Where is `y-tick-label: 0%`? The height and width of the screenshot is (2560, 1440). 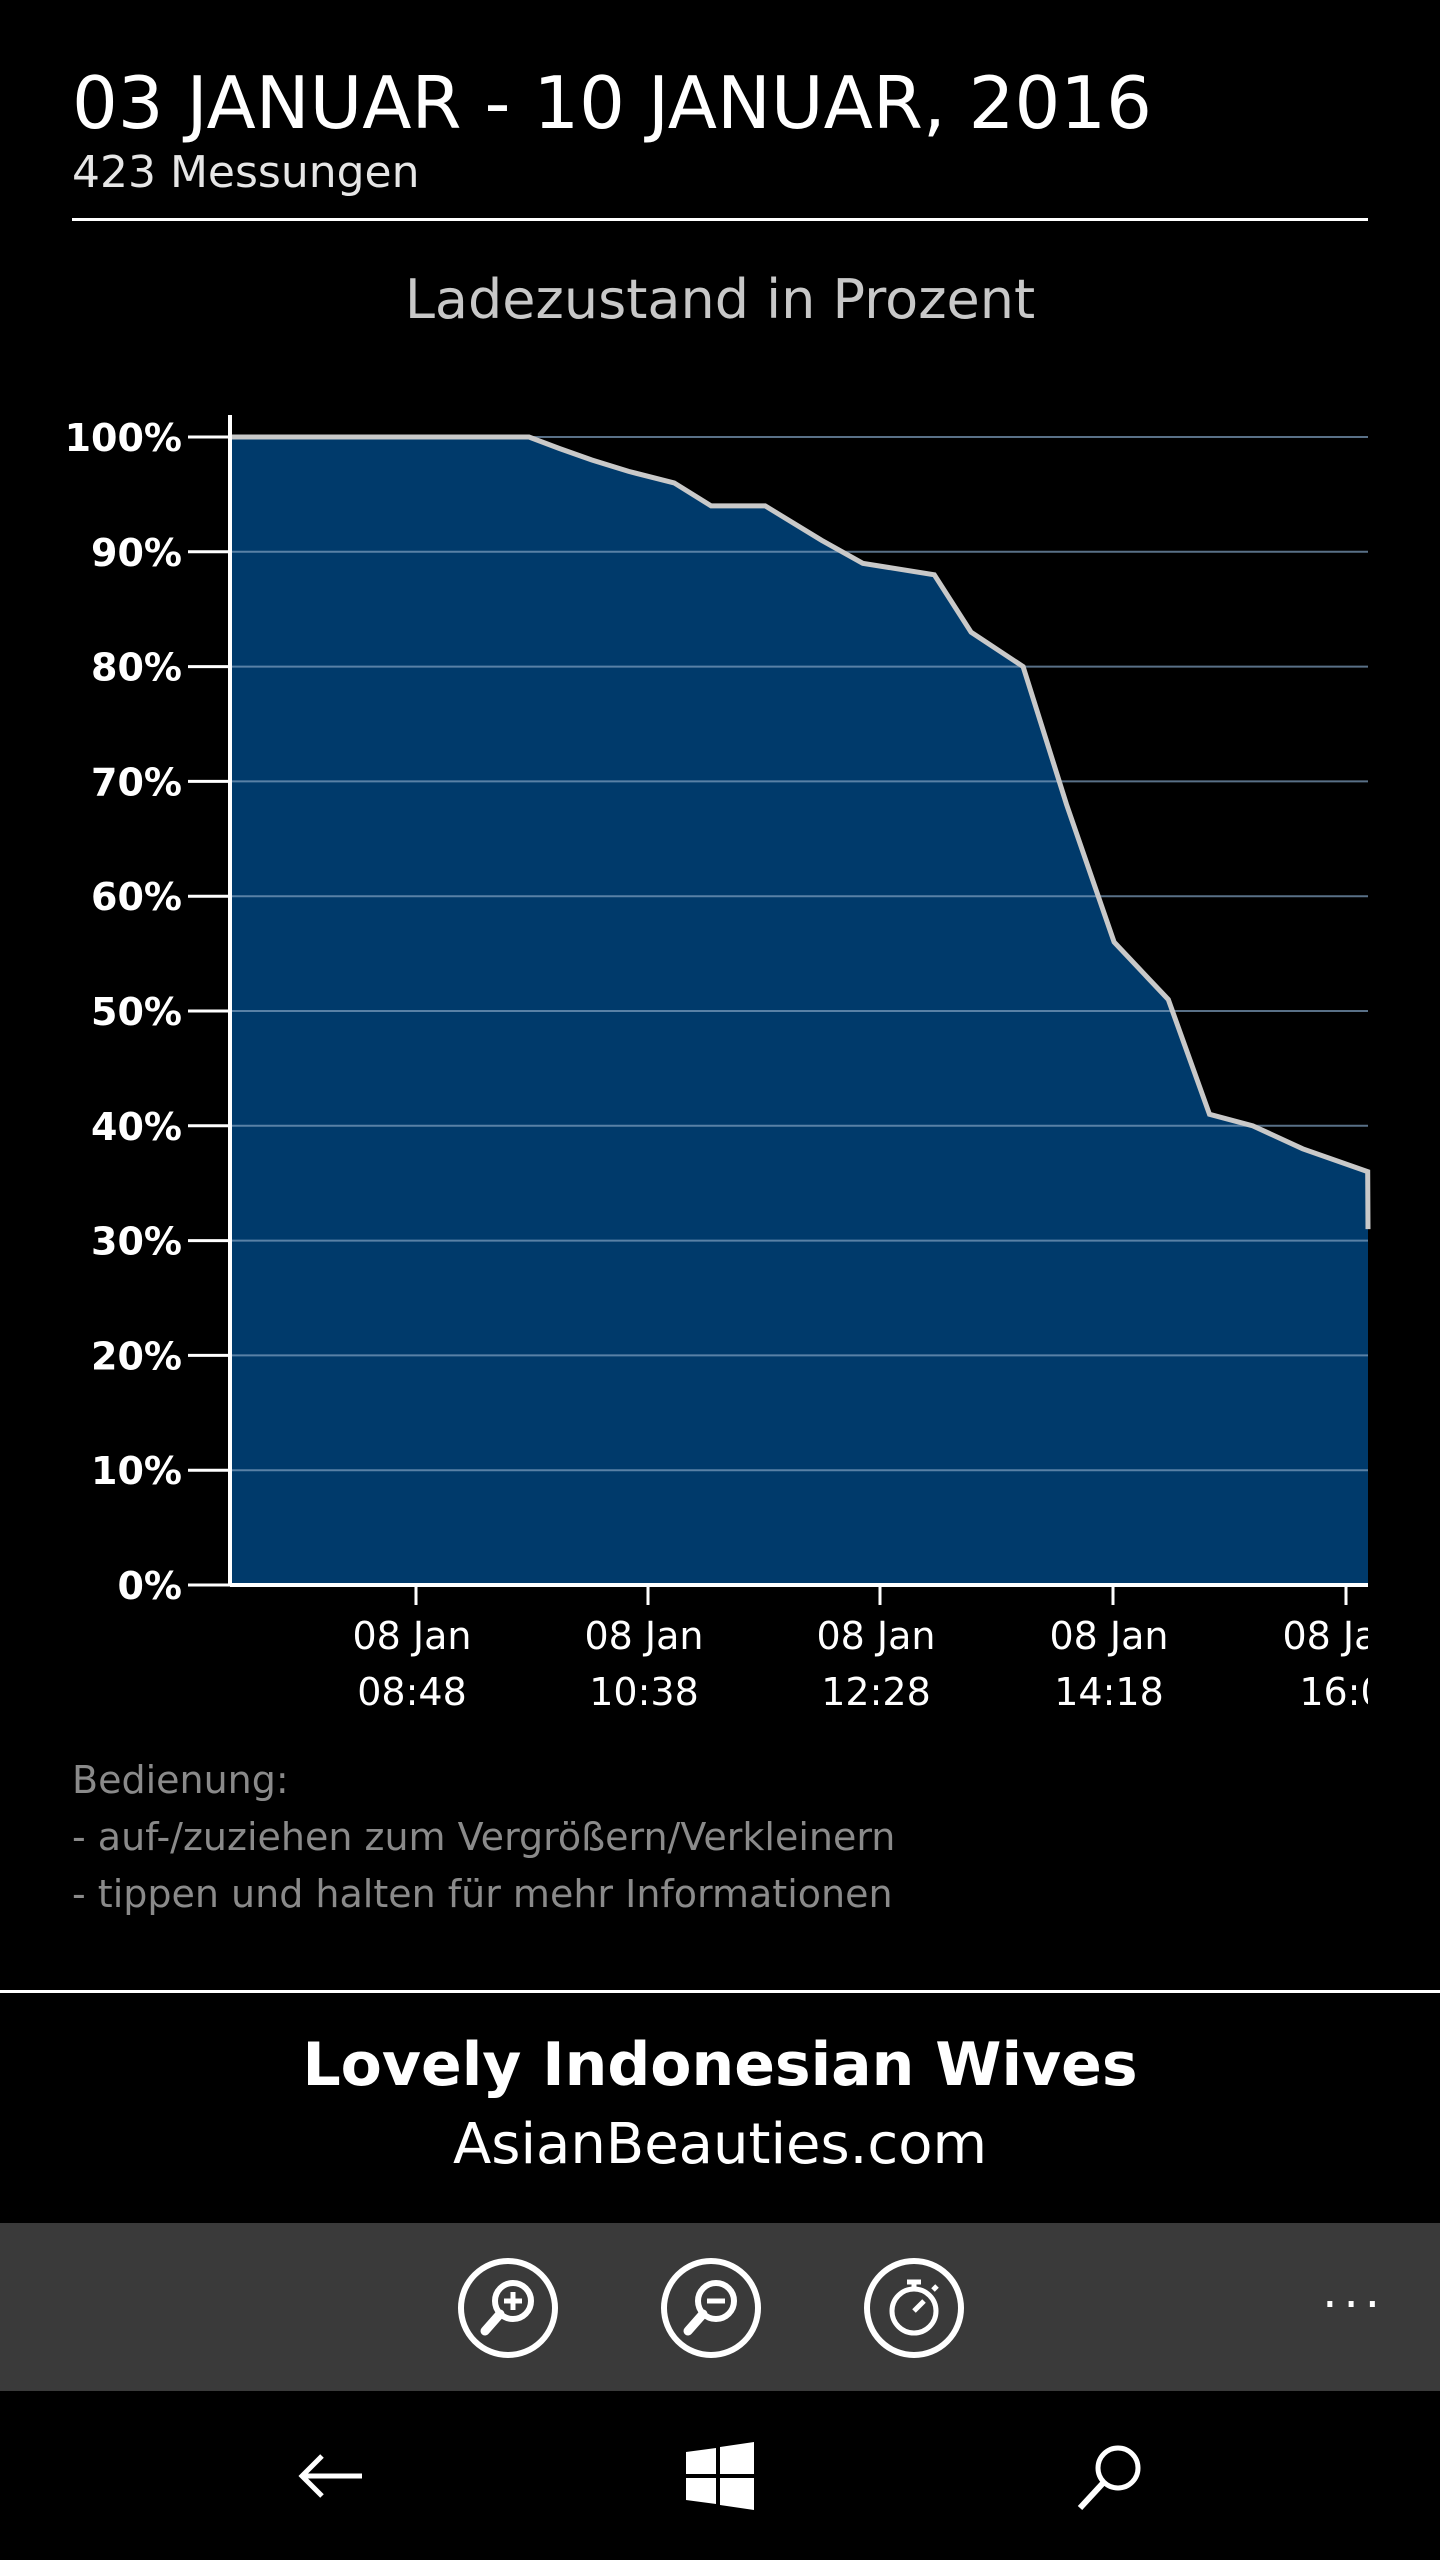 y-tick-label: 0% is located at coordinates (149, 1586).